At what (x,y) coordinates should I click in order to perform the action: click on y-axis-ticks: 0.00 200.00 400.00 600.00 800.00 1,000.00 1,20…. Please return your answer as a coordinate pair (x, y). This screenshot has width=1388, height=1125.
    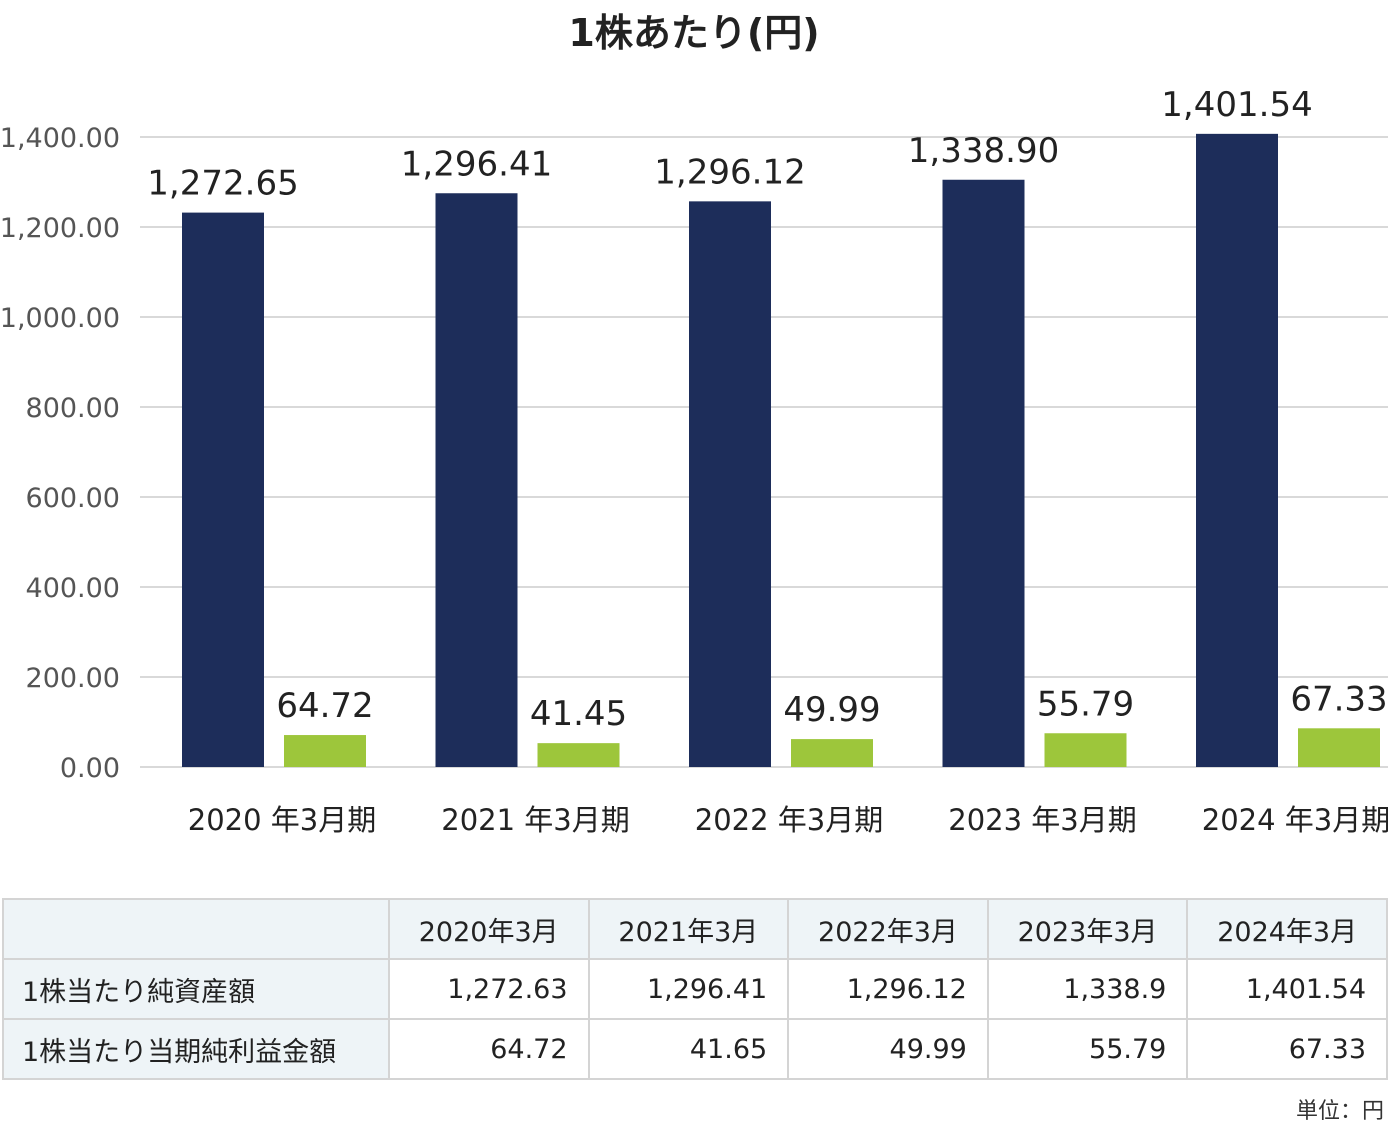
    Looking at the image, I should click on (60, 453).